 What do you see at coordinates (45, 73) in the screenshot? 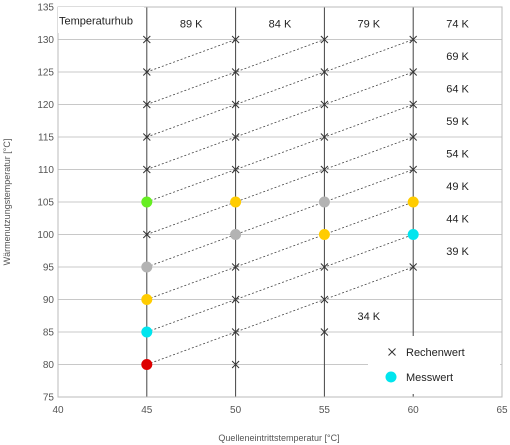
I see `y-tick-label: 125` at bounding box center [45, 73].